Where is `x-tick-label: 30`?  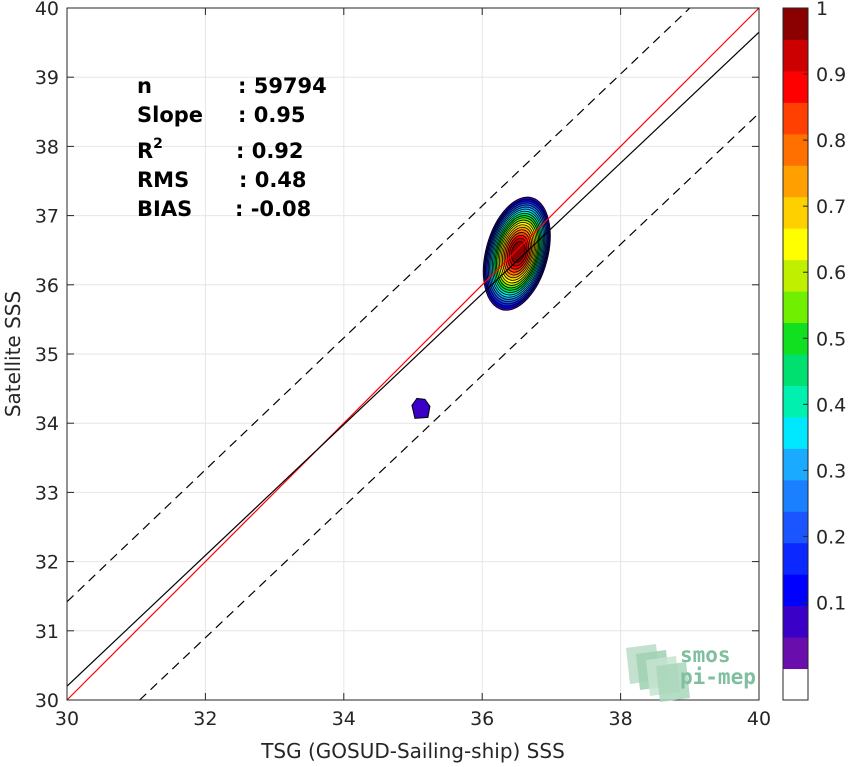
x-tick-label: 30 is located at coordinates (67, 719).